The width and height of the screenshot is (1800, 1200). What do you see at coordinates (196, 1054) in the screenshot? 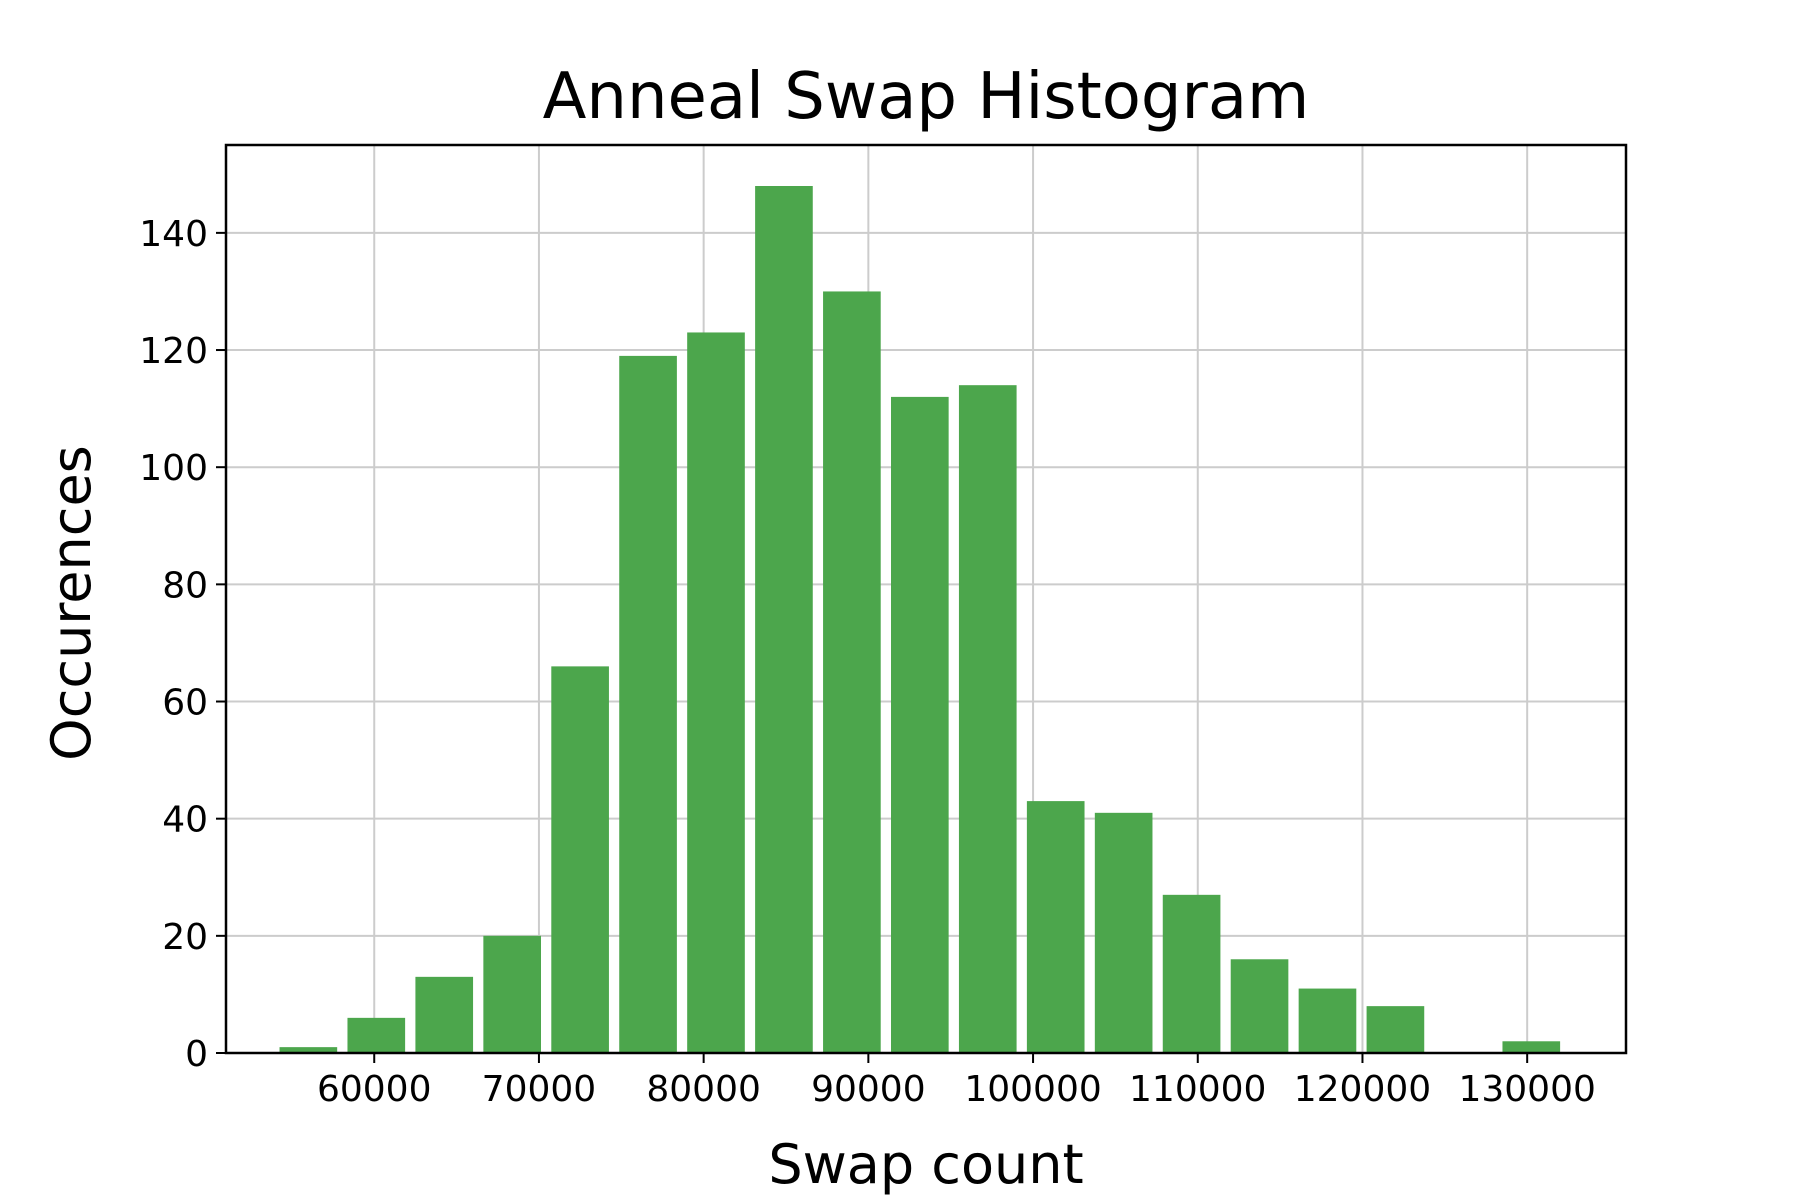
I see `y-tick-label: 0` at bounding box center [196, 1054].